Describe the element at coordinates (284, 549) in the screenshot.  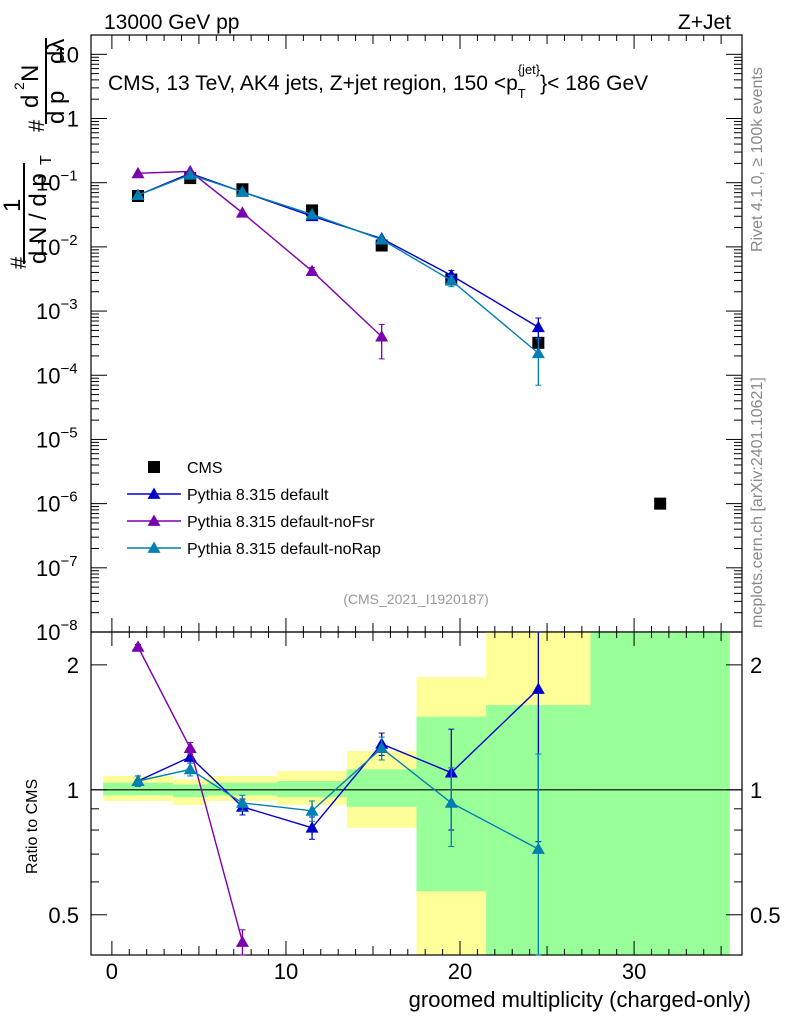
I see `legend-label: Pythia 8.315 default-noRap` at that location.